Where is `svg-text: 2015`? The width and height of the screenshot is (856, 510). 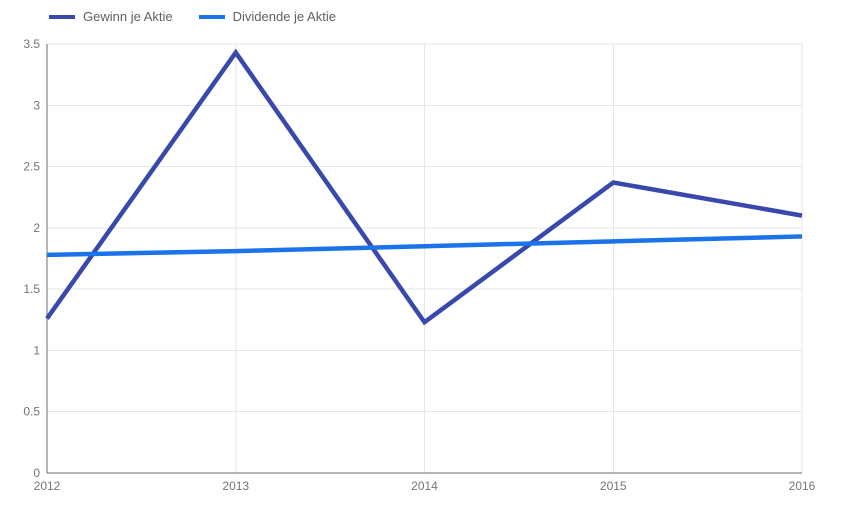
svg-text: 2015 is located at coordinates (613, 486).